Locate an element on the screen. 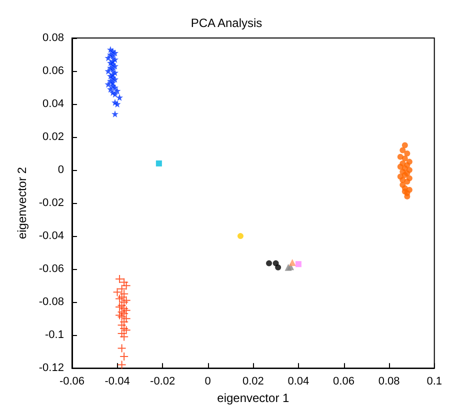  x-tick-label: 0.1 is located at coordinates (434, 382).